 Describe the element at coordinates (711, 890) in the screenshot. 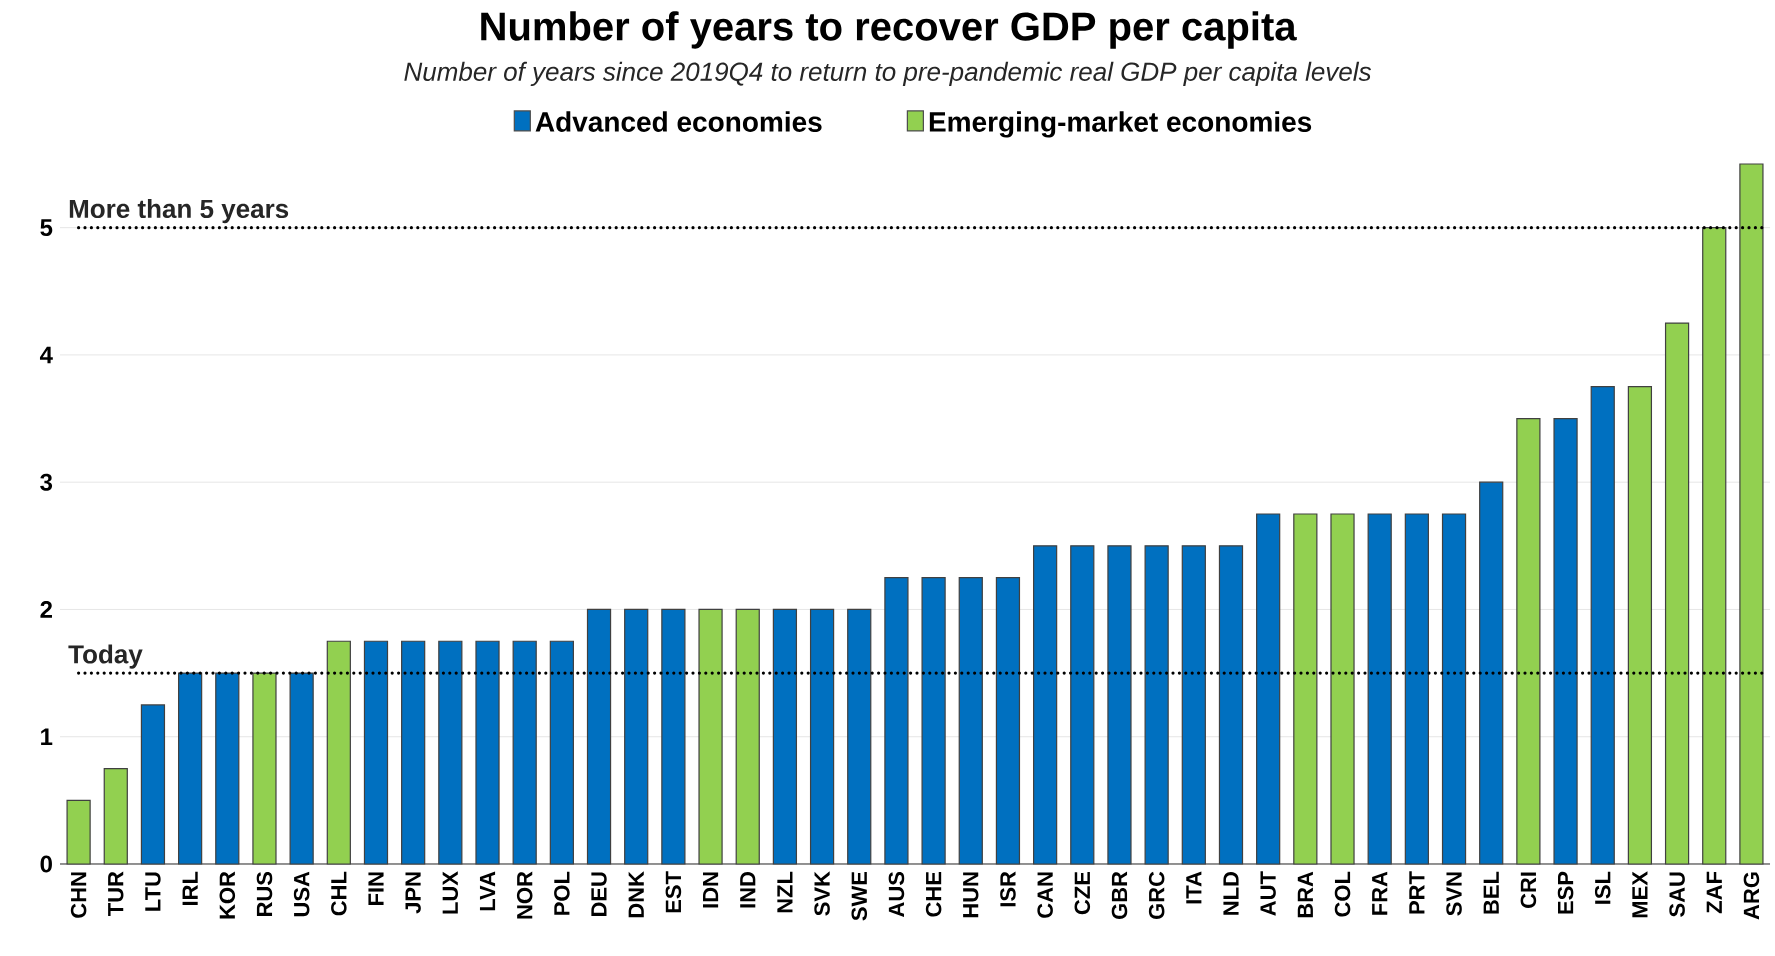

I see `x-tick-label: IDN` at that location.